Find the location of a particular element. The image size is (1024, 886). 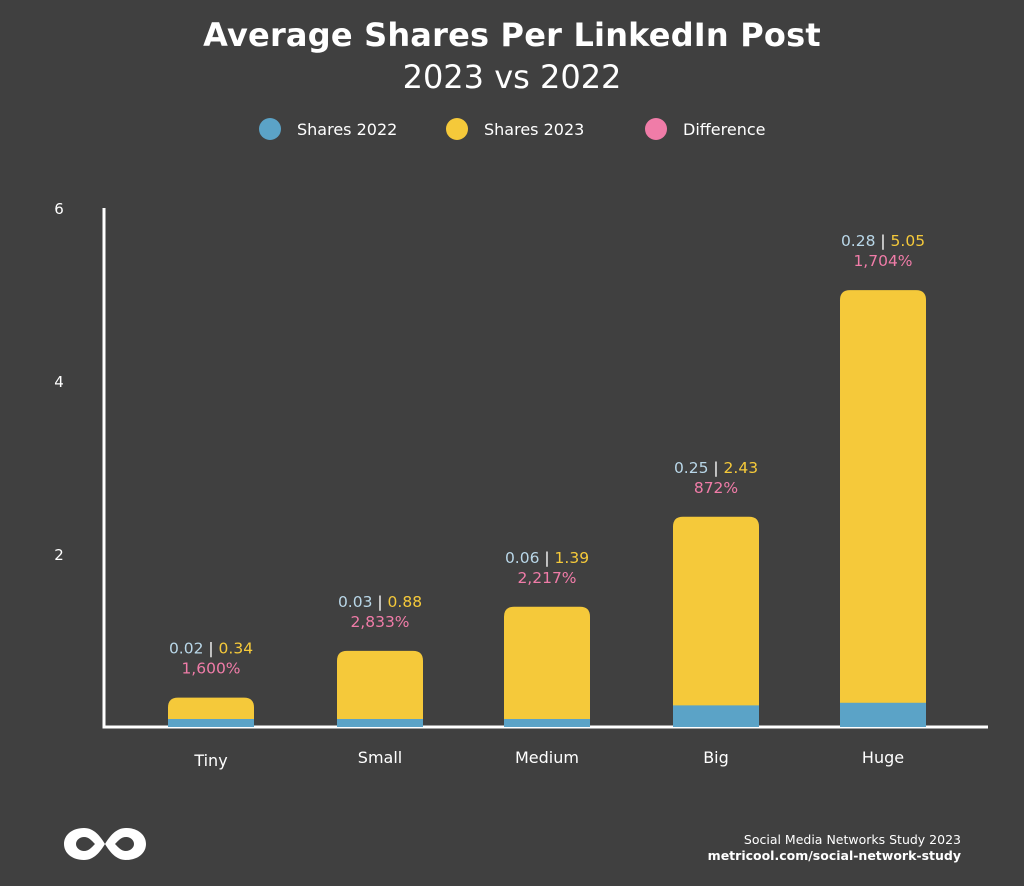

x-tick-label-big: Big is located at coordinates (716, 757).